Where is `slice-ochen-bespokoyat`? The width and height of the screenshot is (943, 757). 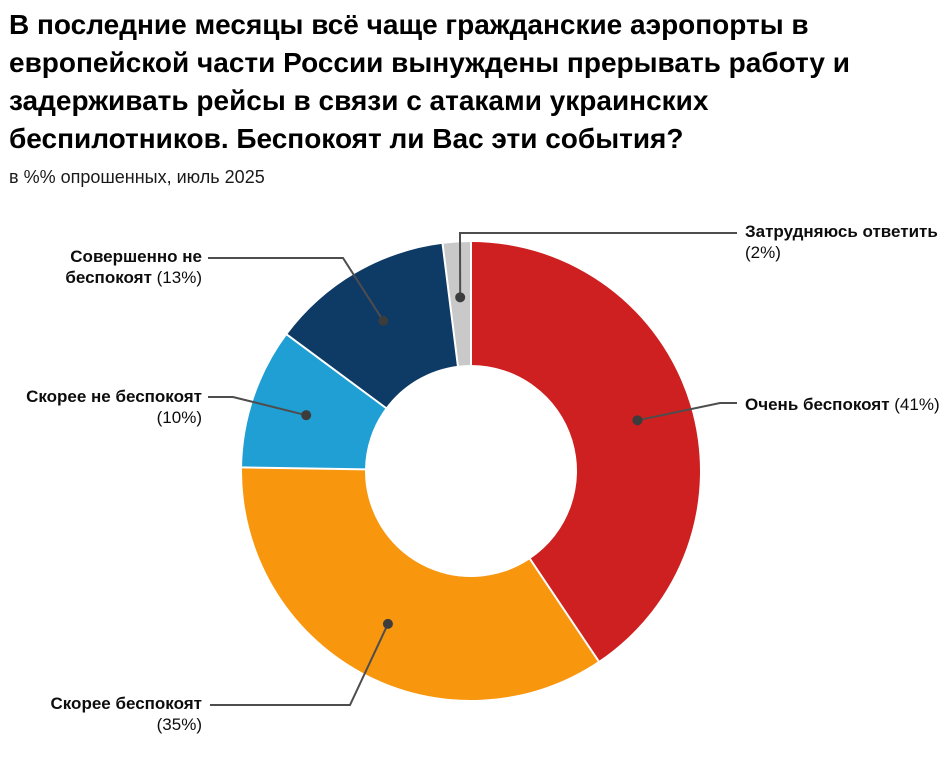
slice-ochen-bespokoyat is located at coordinates (586, 452).